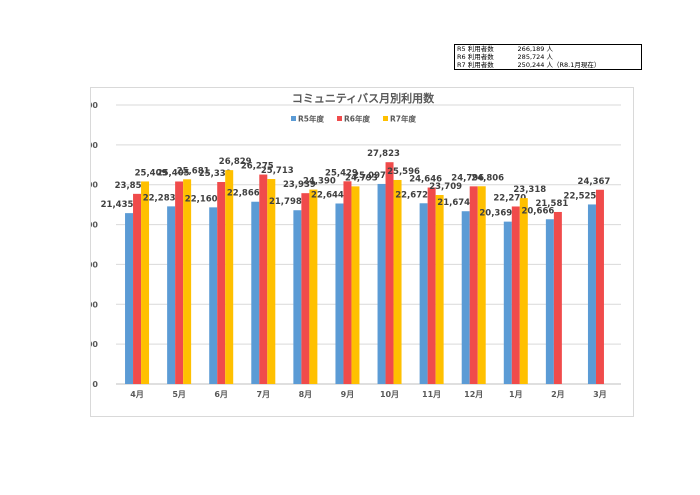 This screenshot has height=495, width=700. I want to click on summary-value: 285,724 人, so click(578, 57).